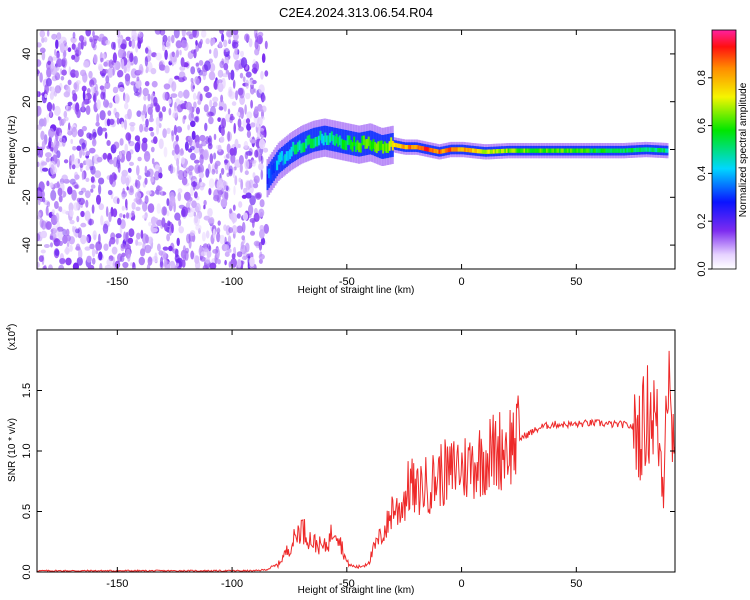 The image size is (750, 600). What do you see at coordinates (27, 54) in the screenshot?
I see `y-tick-label: 40` at bounding box center [27, 54].